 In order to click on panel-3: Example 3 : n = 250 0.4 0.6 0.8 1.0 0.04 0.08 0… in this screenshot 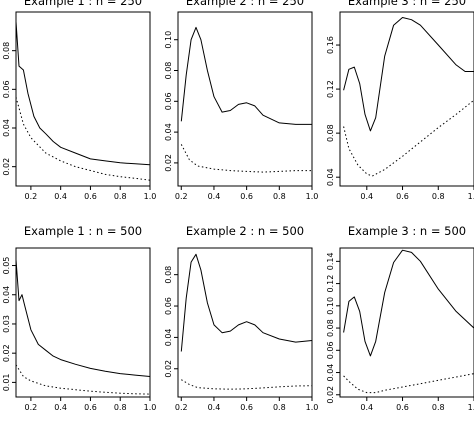, I will do `click(400, 100)`.